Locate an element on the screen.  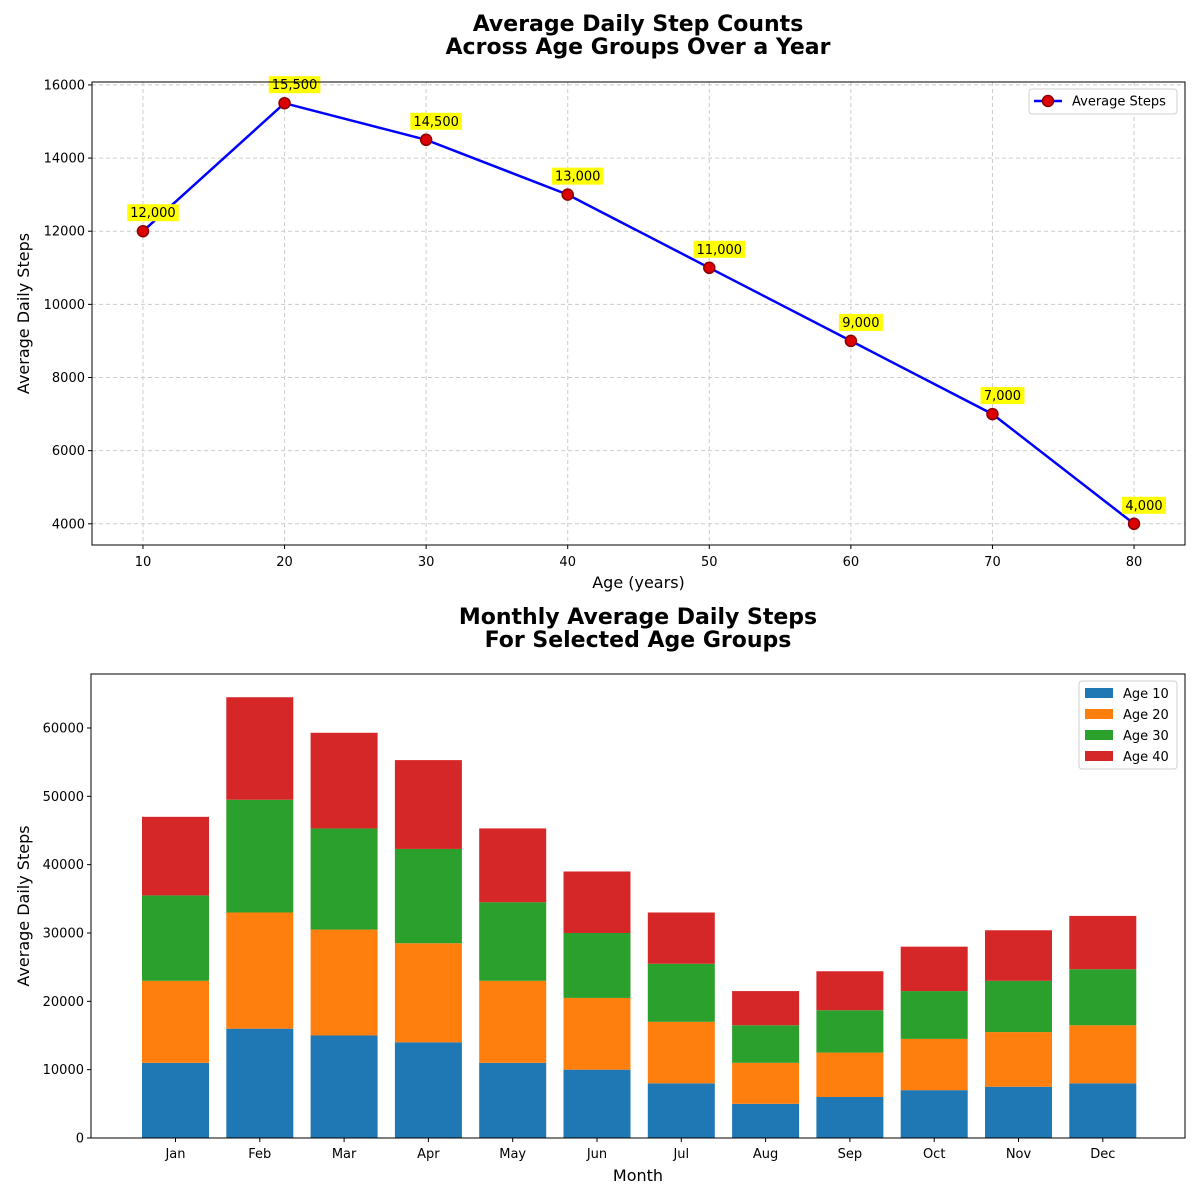
bar-age-10-mar is located at coordinates (344, 1086).